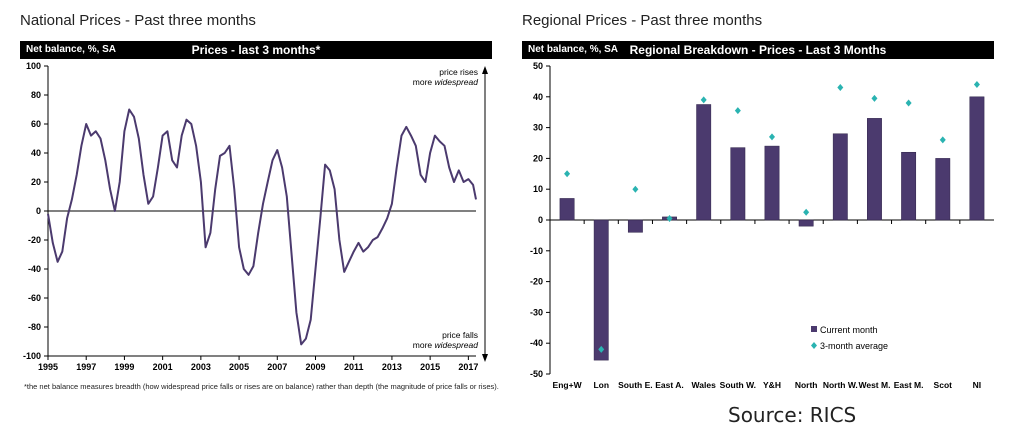 The image size is (1023, 440). Describe the element at coordinates (536, 374) in the screenshot. I see `bar-chart-y-tick-label: -50` at that location.